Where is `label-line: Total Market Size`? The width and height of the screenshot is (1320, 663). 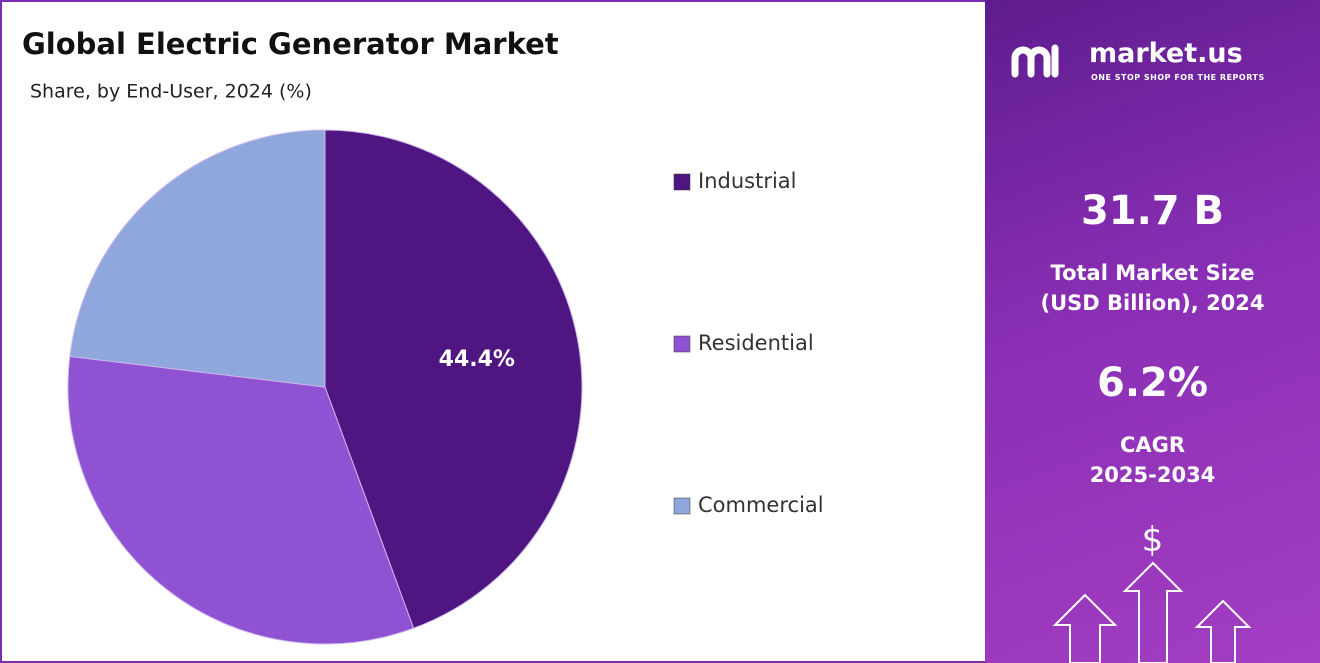
label-line: Total Market Size is located at coordinates (1152, 273).